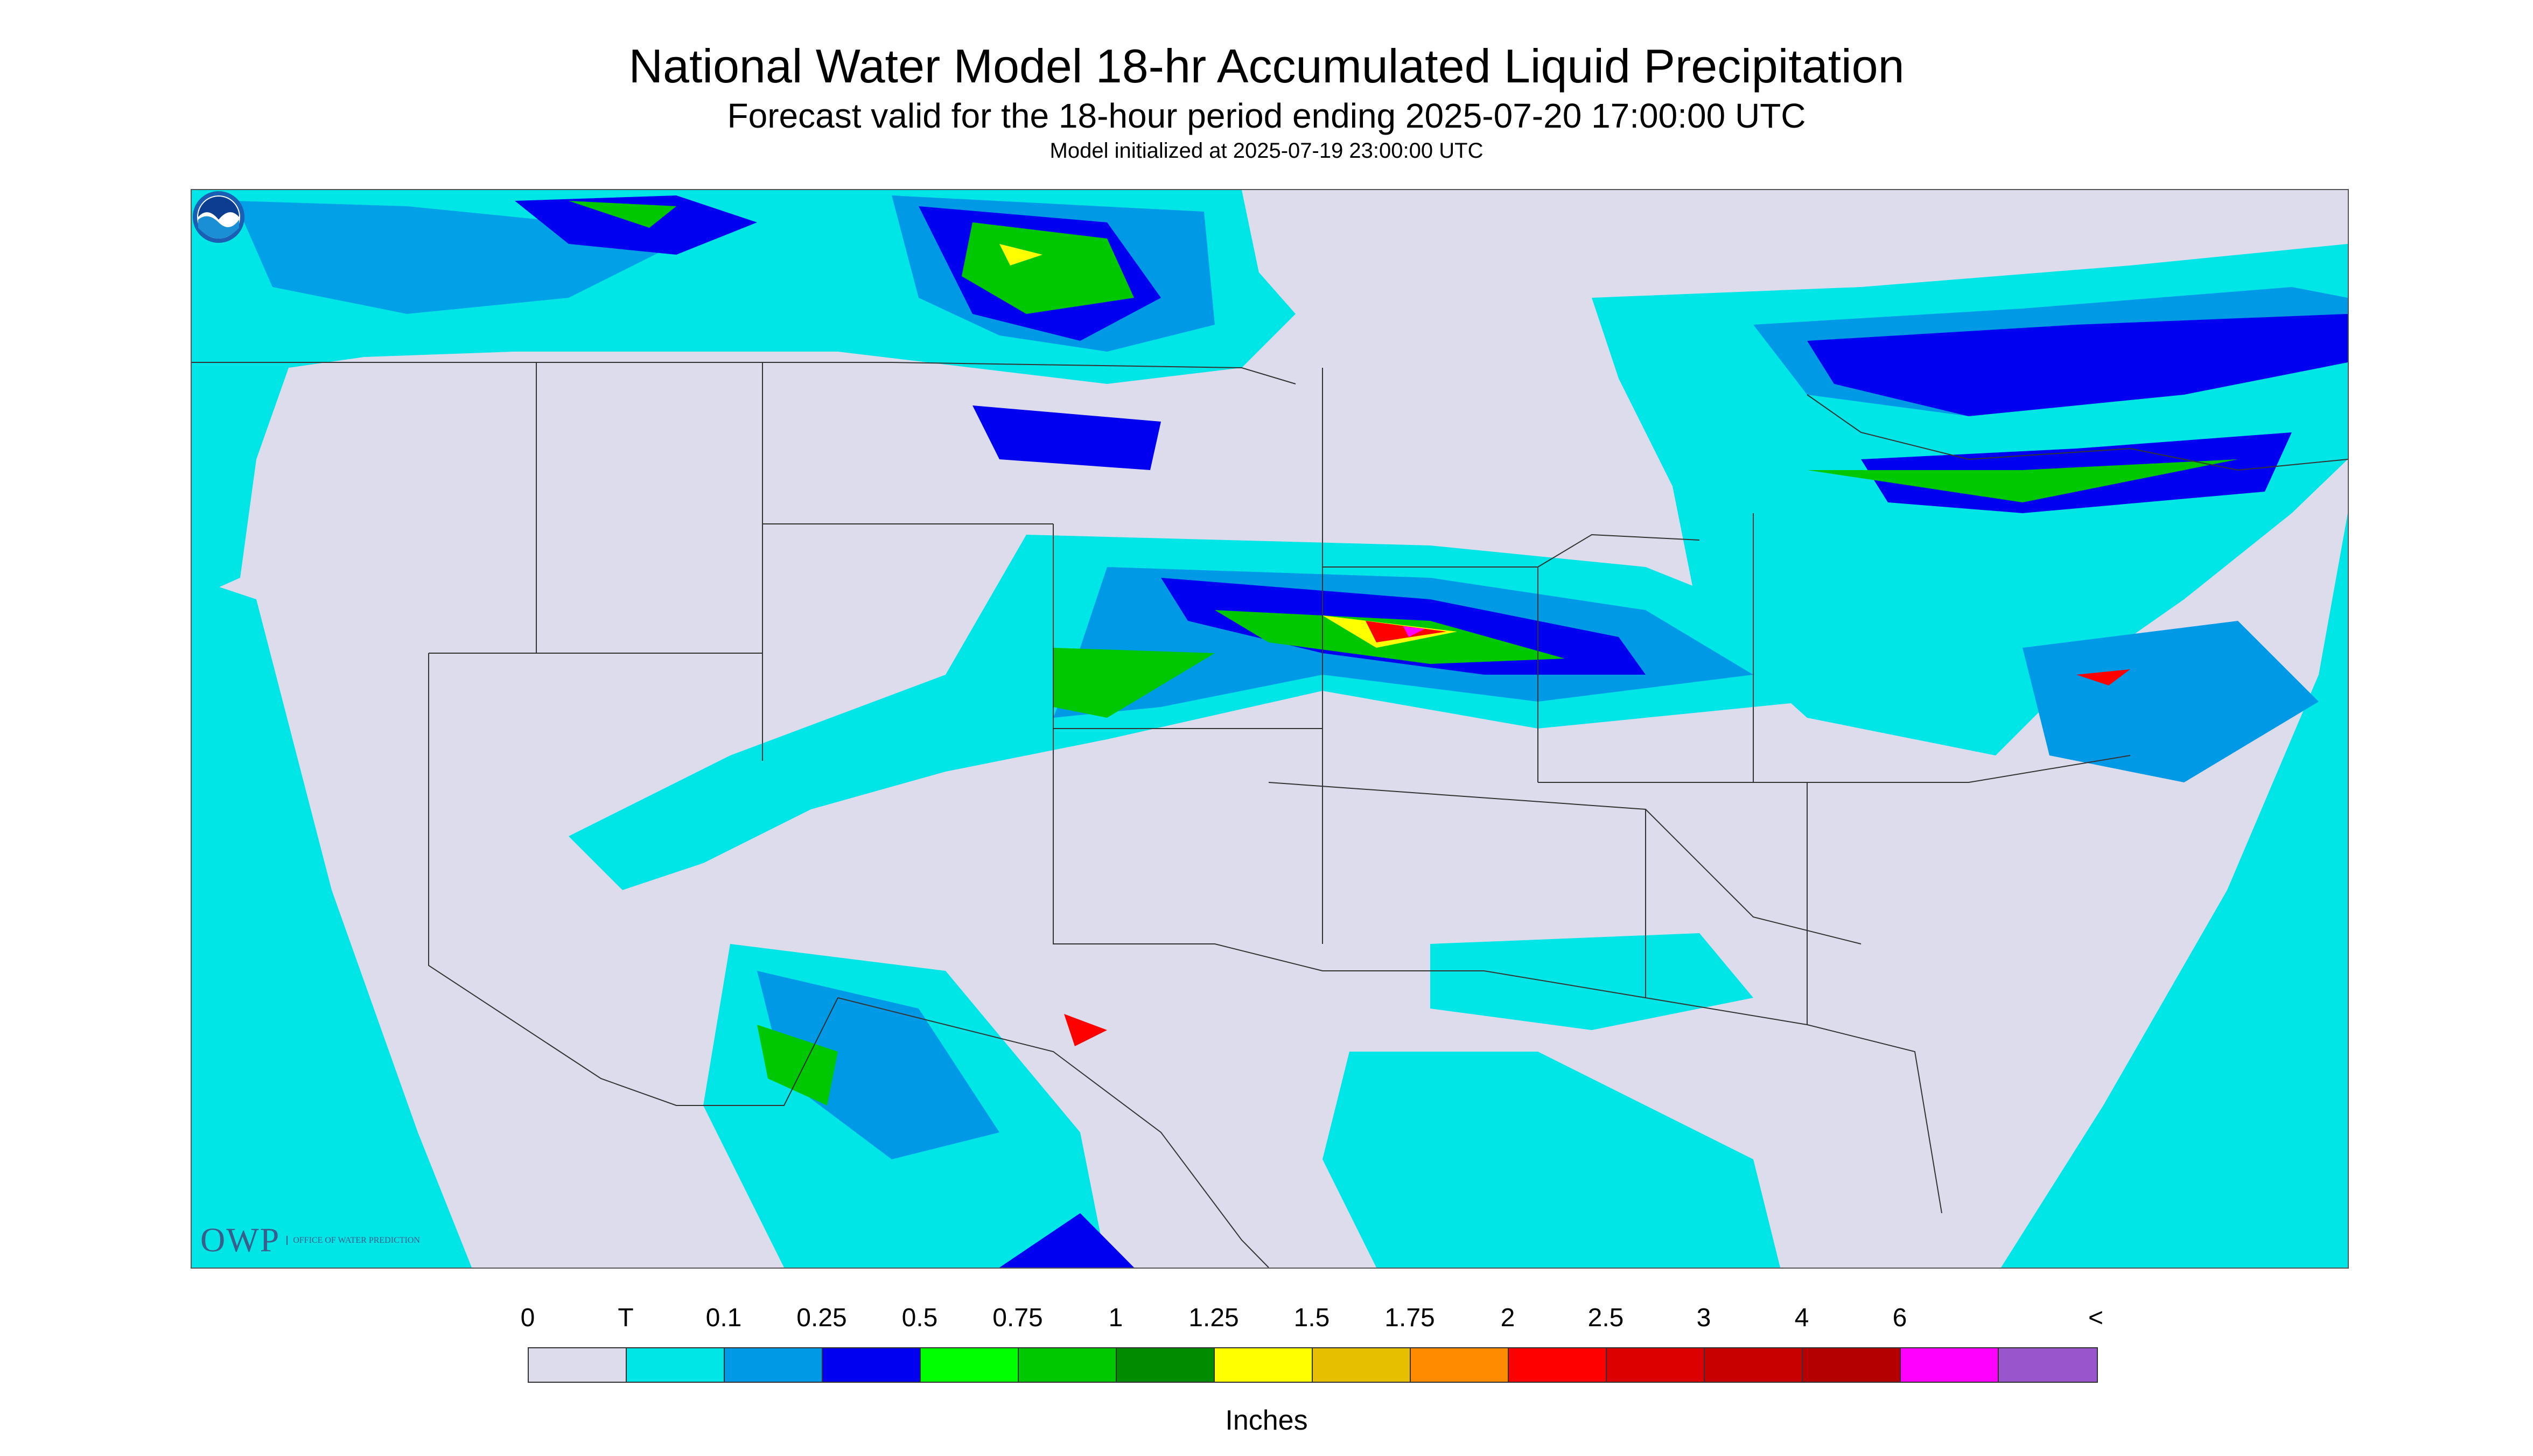 Image resolution: width=2533 pixels, height=1456 pixels. What do you see at coordinates (1414, 631) in the screenshot?
I see `peak-precip-areas` at bounding box center [1414, 631].